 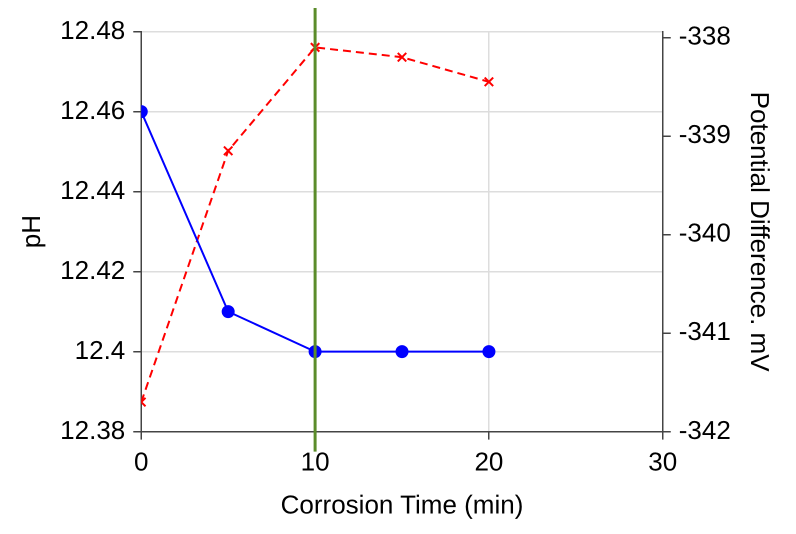 What do you see at coordinates (141, 461) in the screenshot?
I see `x-tick-label: 0` at bounding box center [141, 461].